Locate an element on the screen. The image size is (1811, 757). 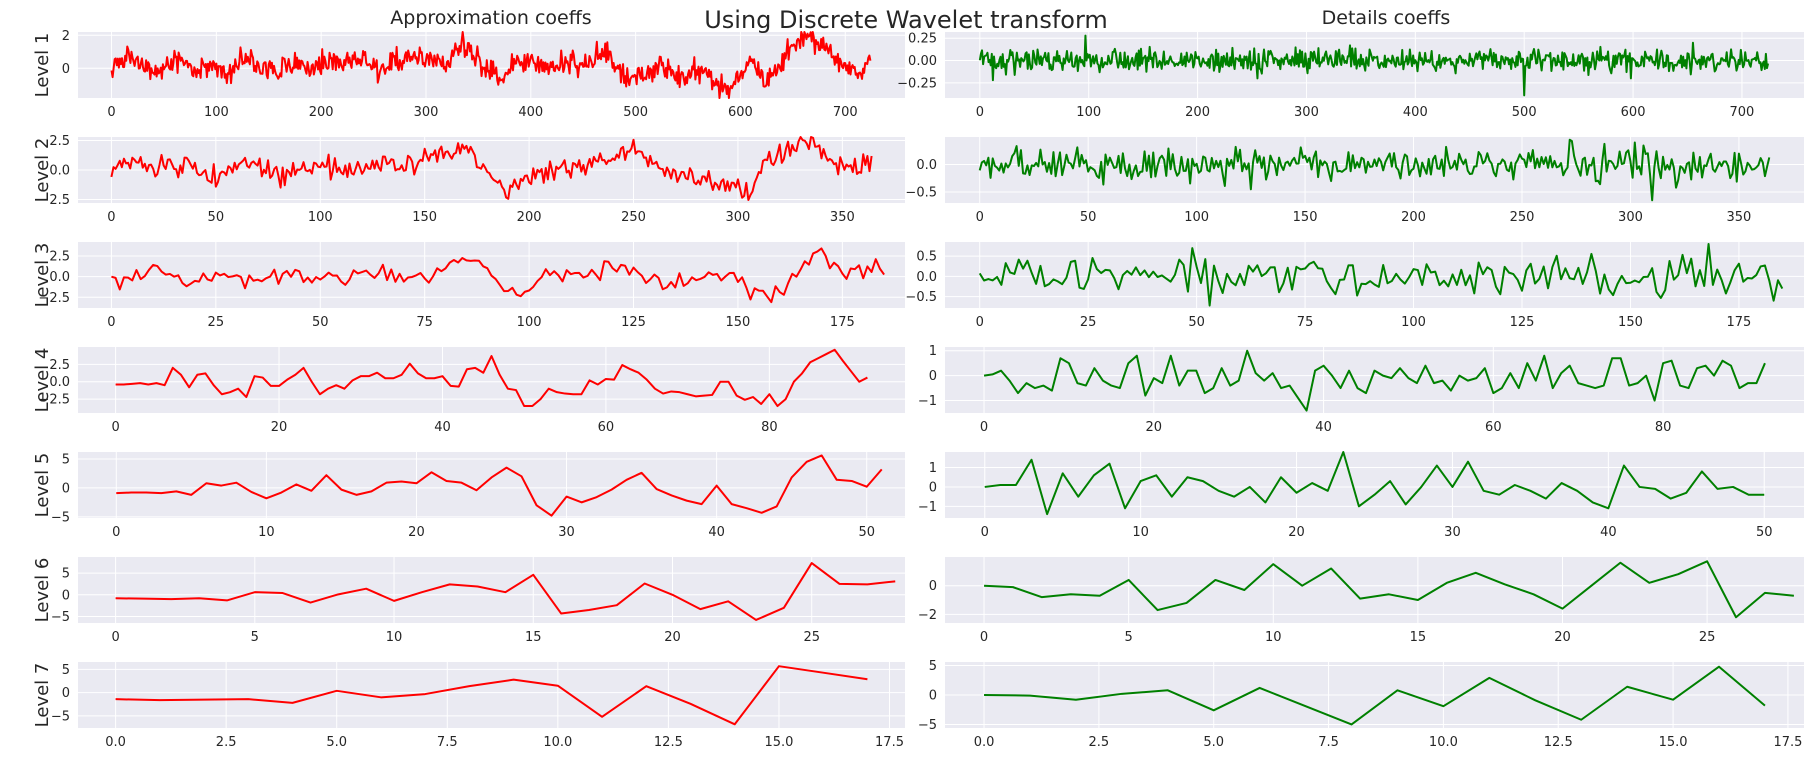
detail-level-6-x-tick-label: 0 is located at coordinates (984, 637).